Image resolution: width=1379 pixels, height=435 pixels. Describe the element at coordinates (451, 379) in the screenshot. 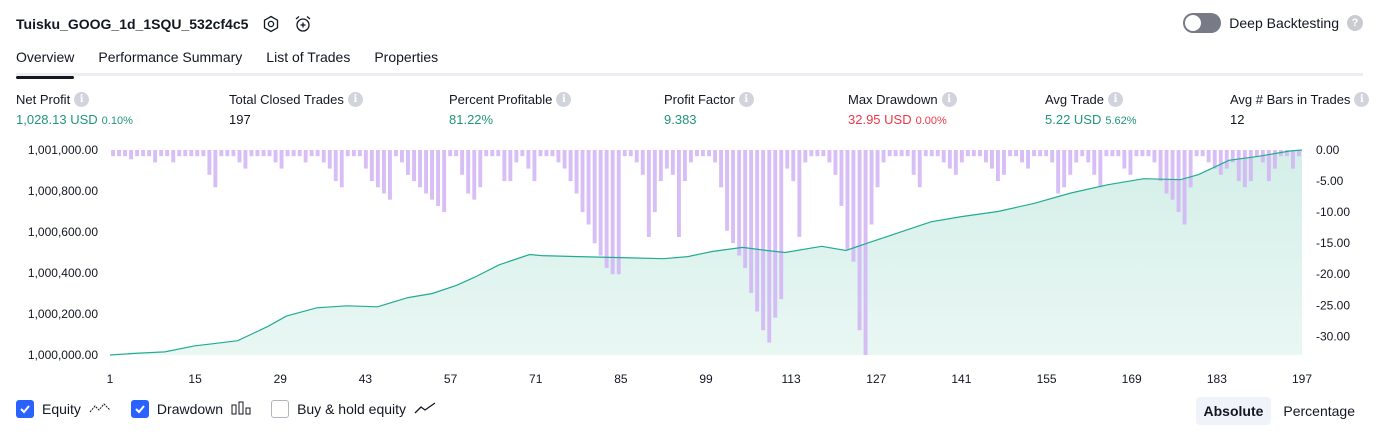

I see `x-axis-tick-label: 57` at that location.